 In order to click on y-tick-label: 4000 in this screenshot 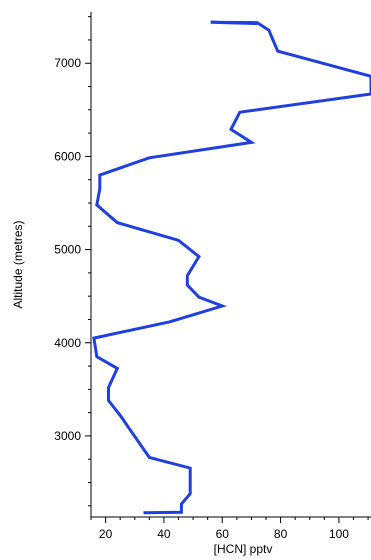, I will do `click(67, 343)`.